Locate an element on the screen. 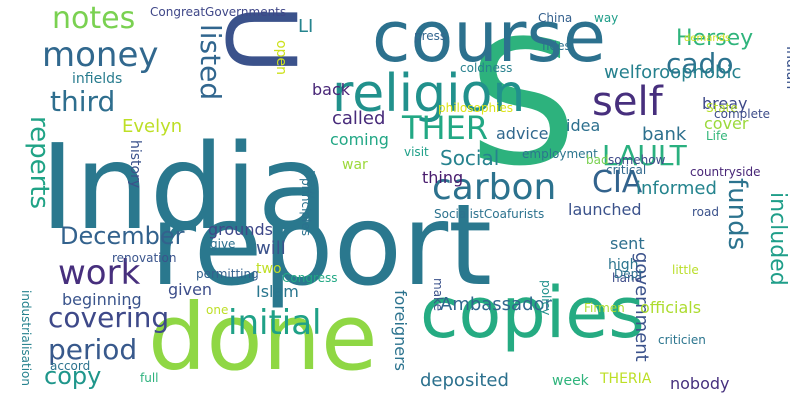 This screenshot has height=405, width=790. word: critical is located at coordinates (626, 170).